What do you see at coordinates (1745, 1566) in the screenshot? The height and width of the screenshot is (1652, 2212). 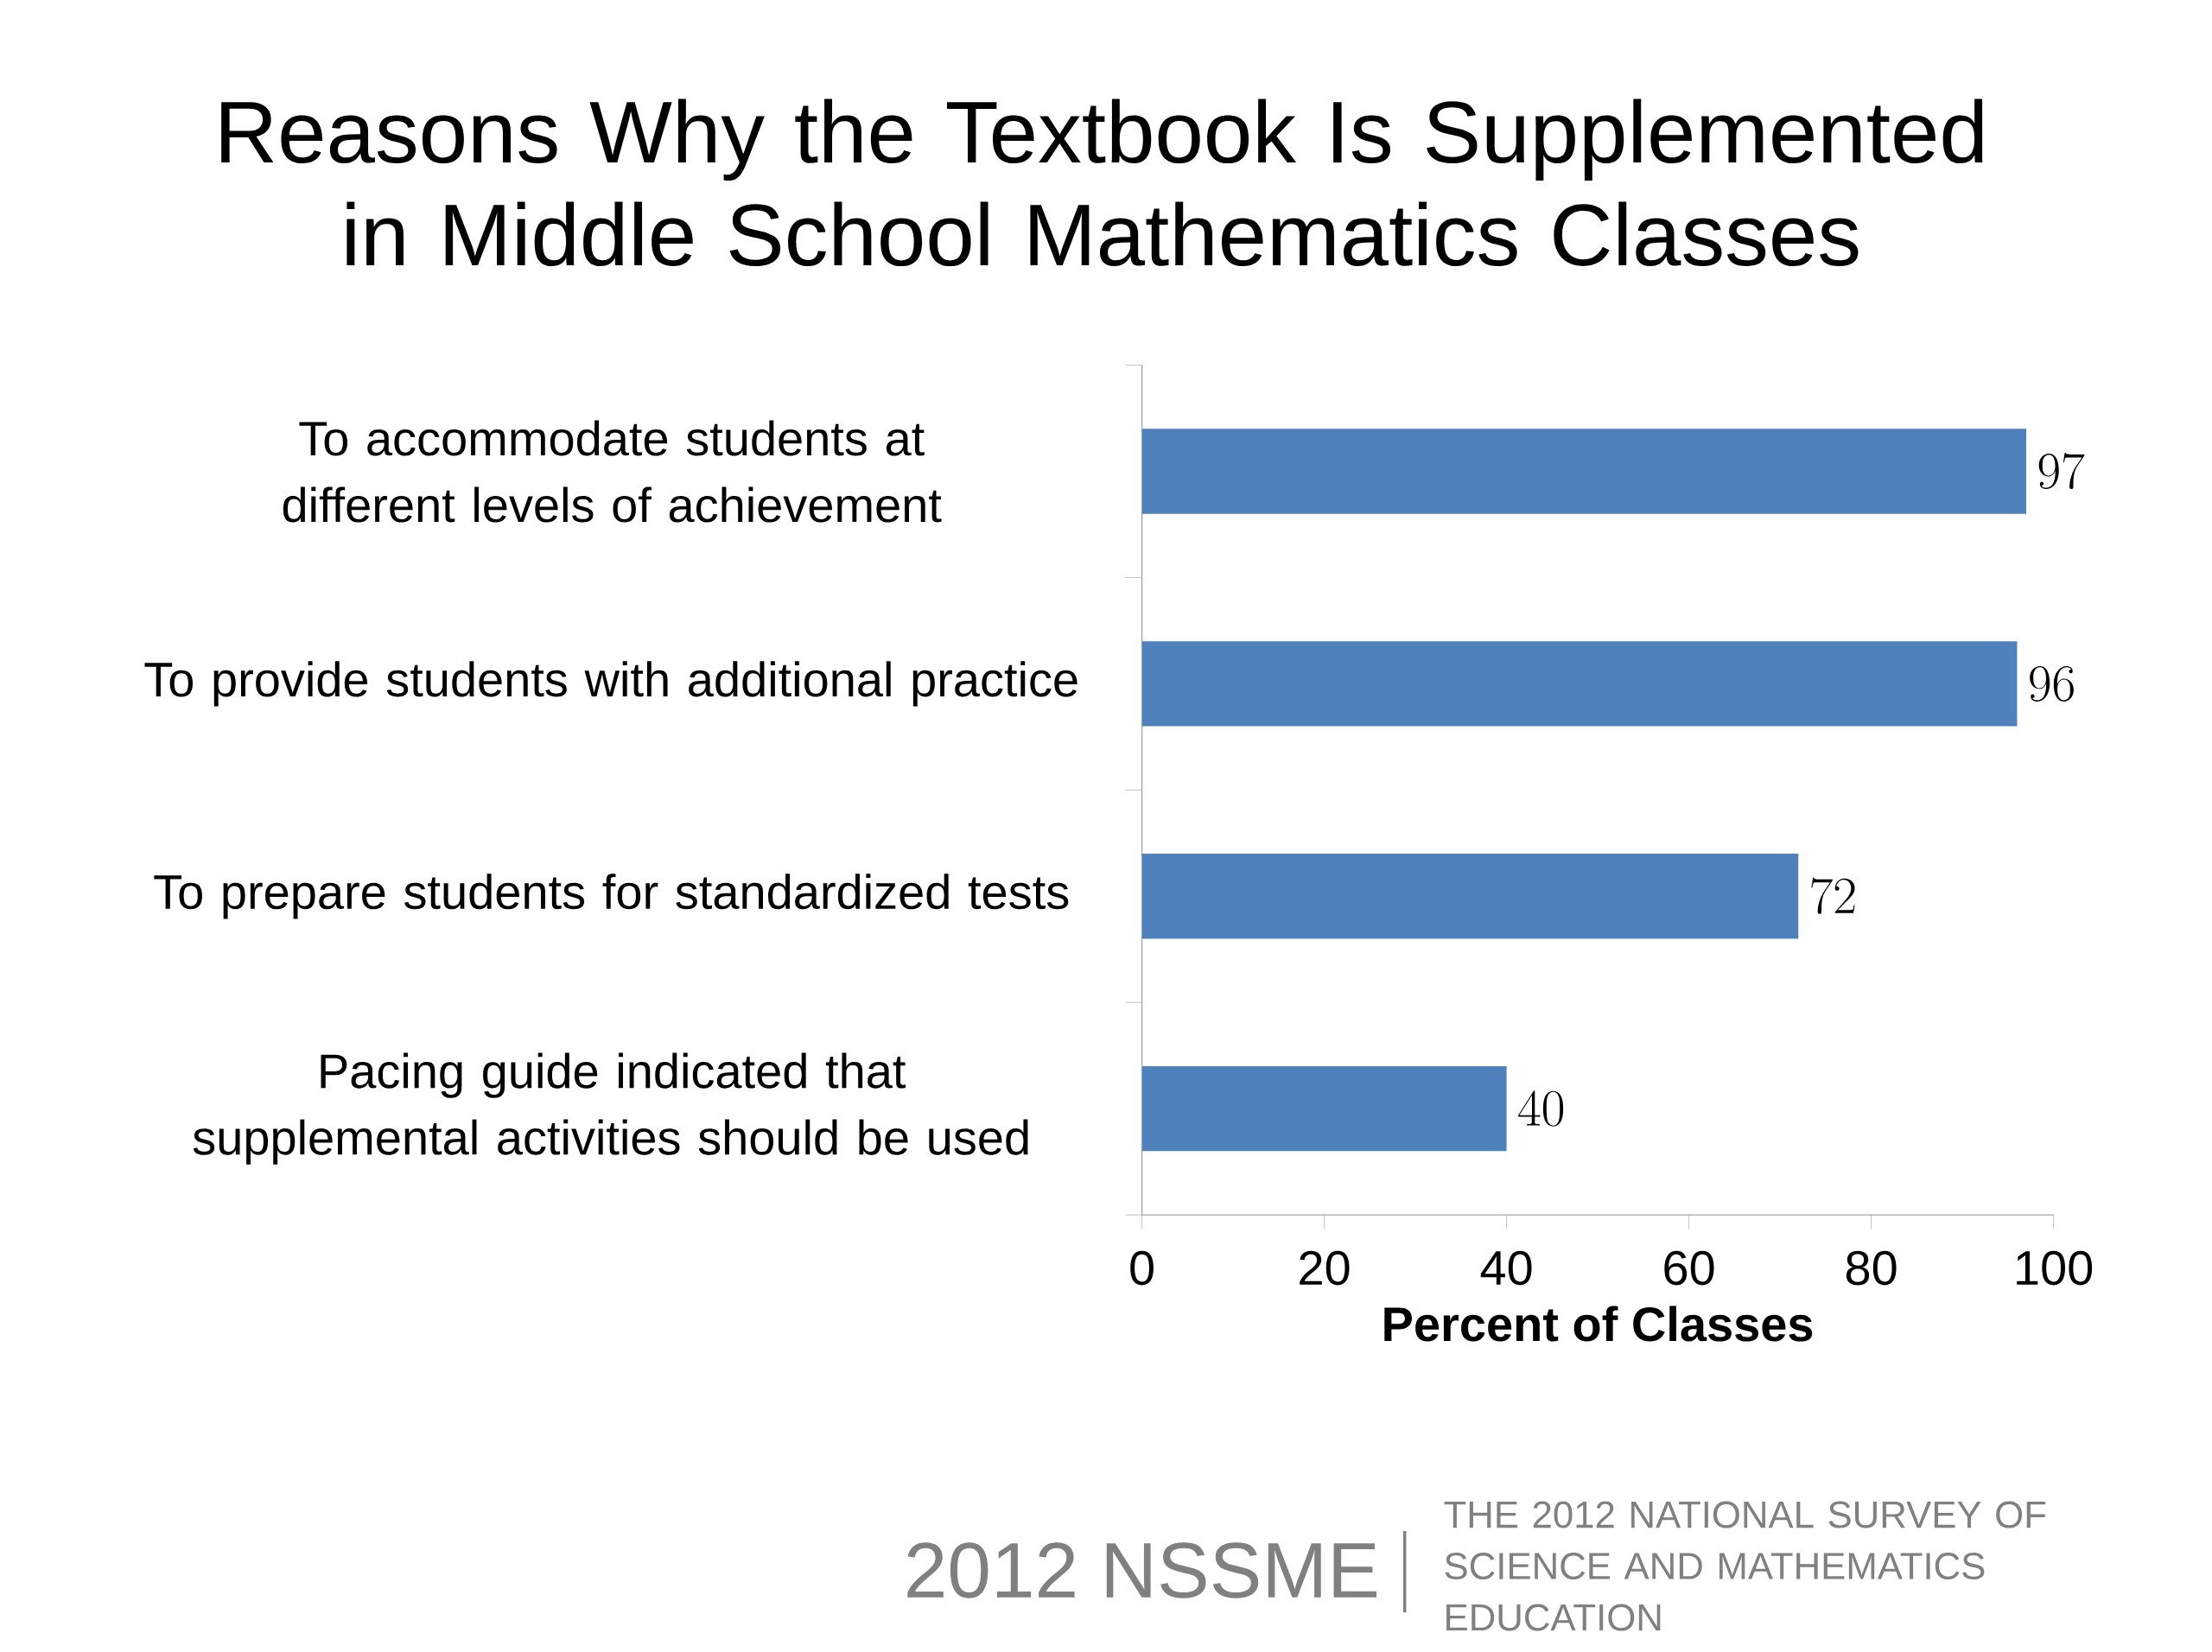 I see `text: THE 2012 NATIONAL SURVEY OF SCIENCE AND MATHEMATICS EDUCATION` at bounding box center [1745, 1566].